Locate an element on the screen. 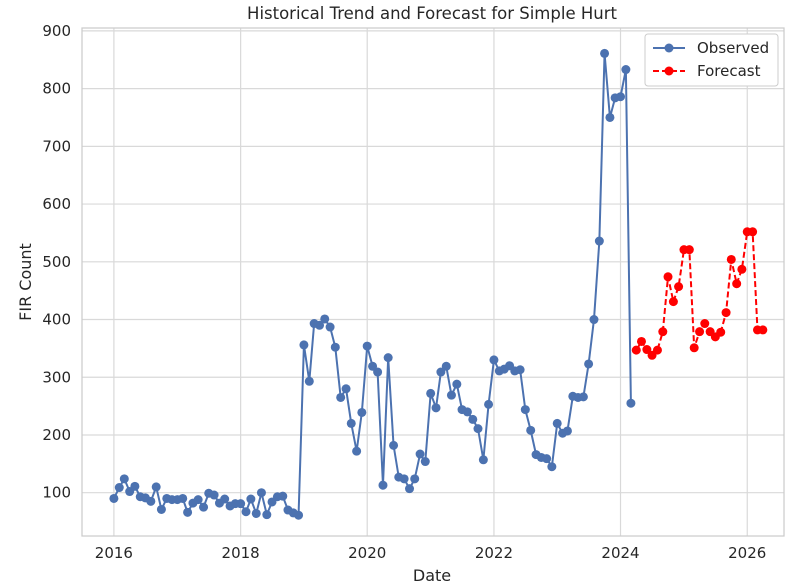 The width and height of the screenshot is (793, 587). legend-observed-label: Observed is located at coordinates (733, 48).